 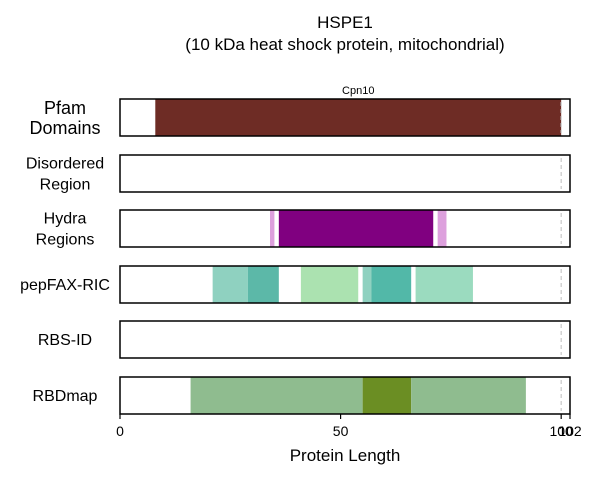 I want to click on track-4: RBS-ID, so click(x=304, y=339).